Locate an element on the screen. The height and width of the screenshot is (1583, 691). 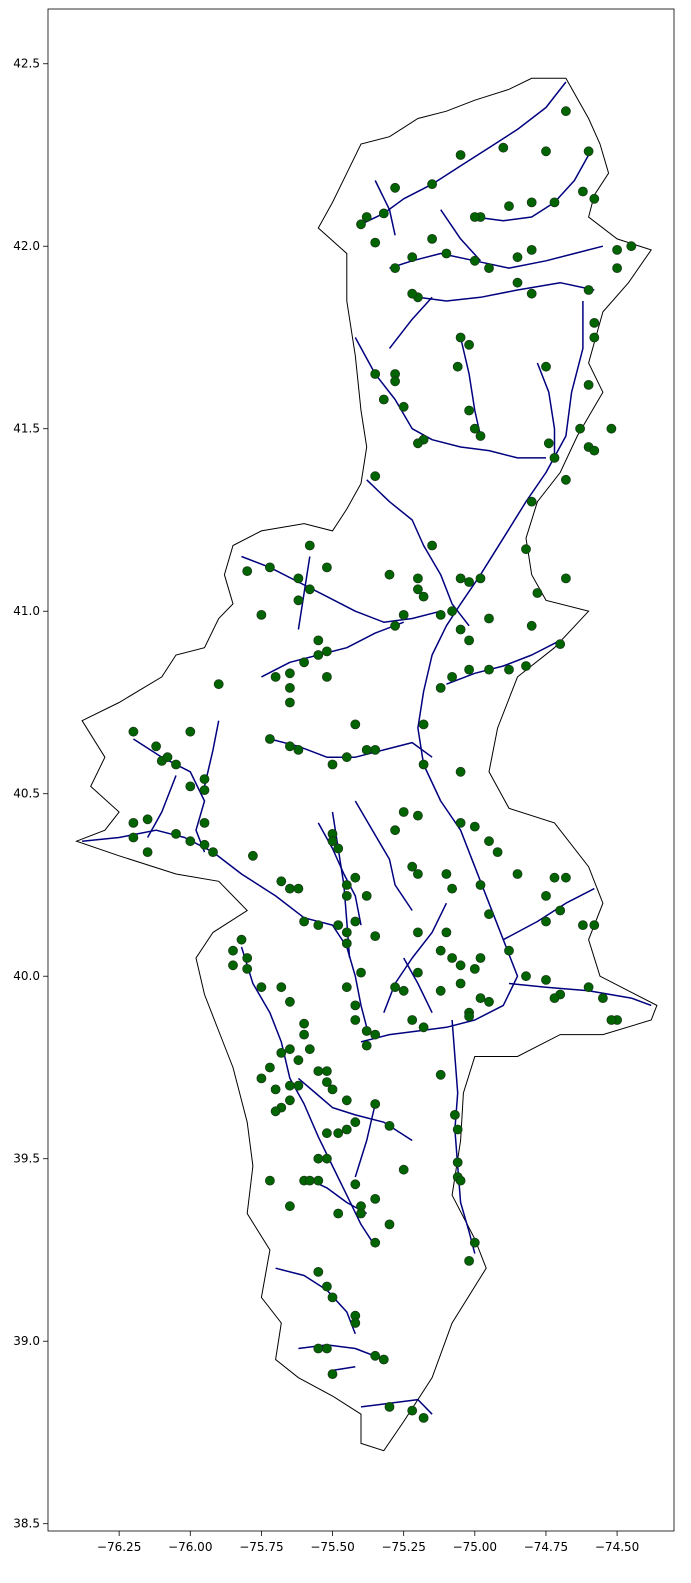
y-tick-label: 38.5 is located at coordinates (26, 1524).